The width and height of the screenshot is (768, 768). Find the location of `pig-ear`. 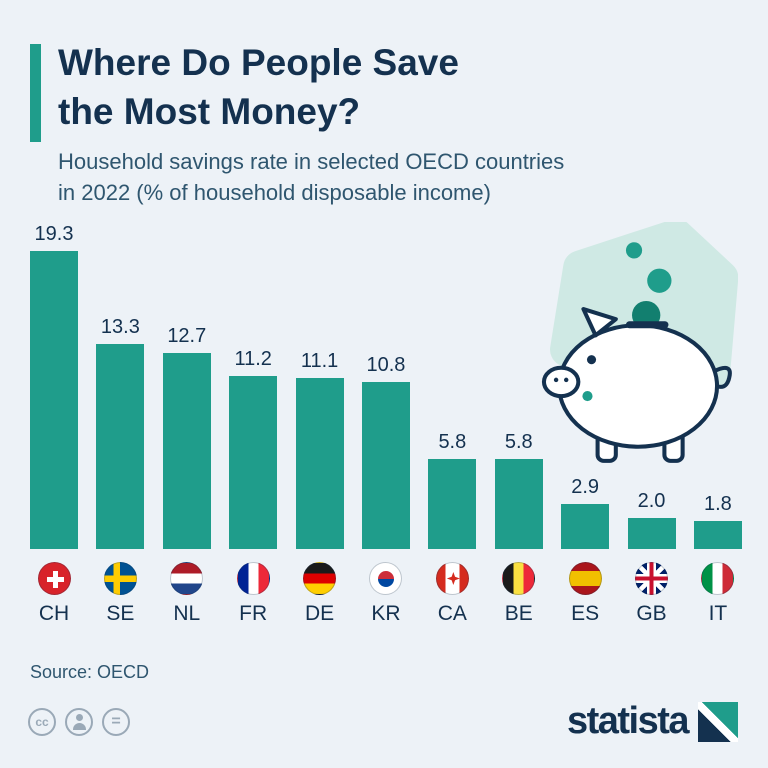

pig-ear is located at coordinates (599, 322).